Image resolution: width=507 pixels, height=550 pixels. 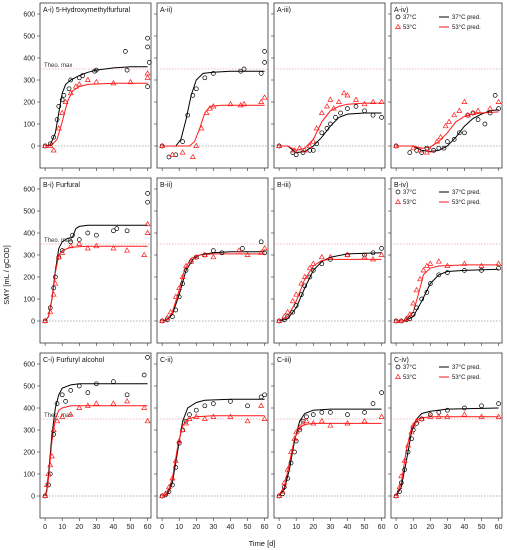 What do you see at coordinates (466, 203) in the screenshot?
I see `legend-label-53c-pred: 53°C pred.` at bounding box center [466, 203].